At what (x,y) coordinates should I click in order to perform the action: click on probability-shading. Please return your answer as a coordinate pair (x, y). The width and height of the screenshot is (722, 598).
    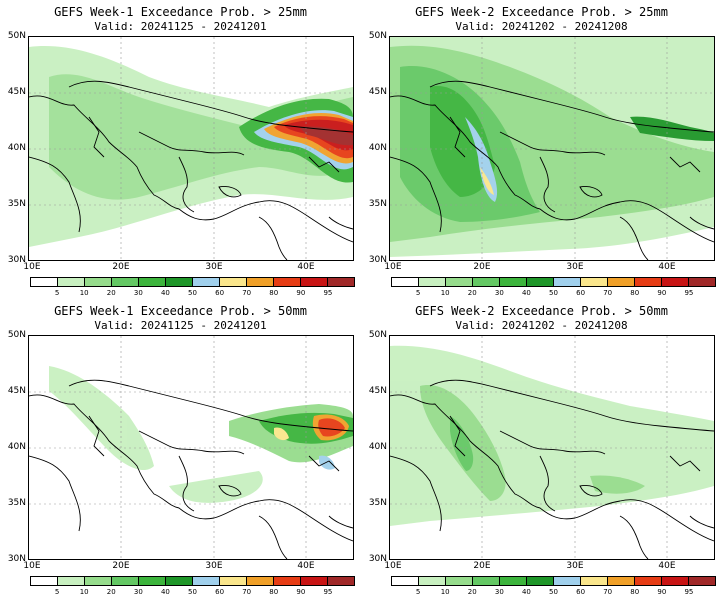
    Looking at the image, I should click on (552, 435).